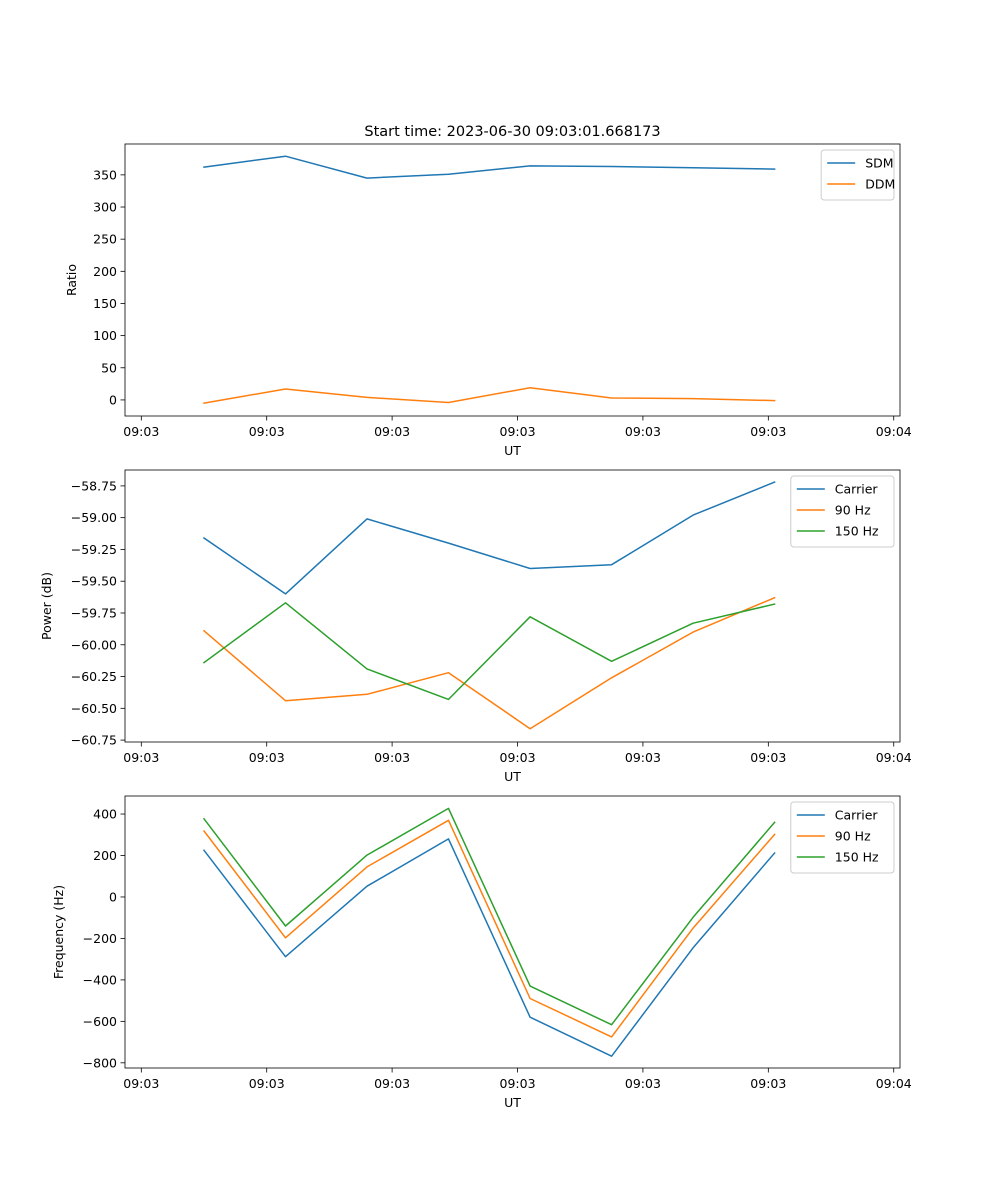 This screenshot has width=1000, height=1200. I want to click on y-tick-label: 150, so click(105, 303).